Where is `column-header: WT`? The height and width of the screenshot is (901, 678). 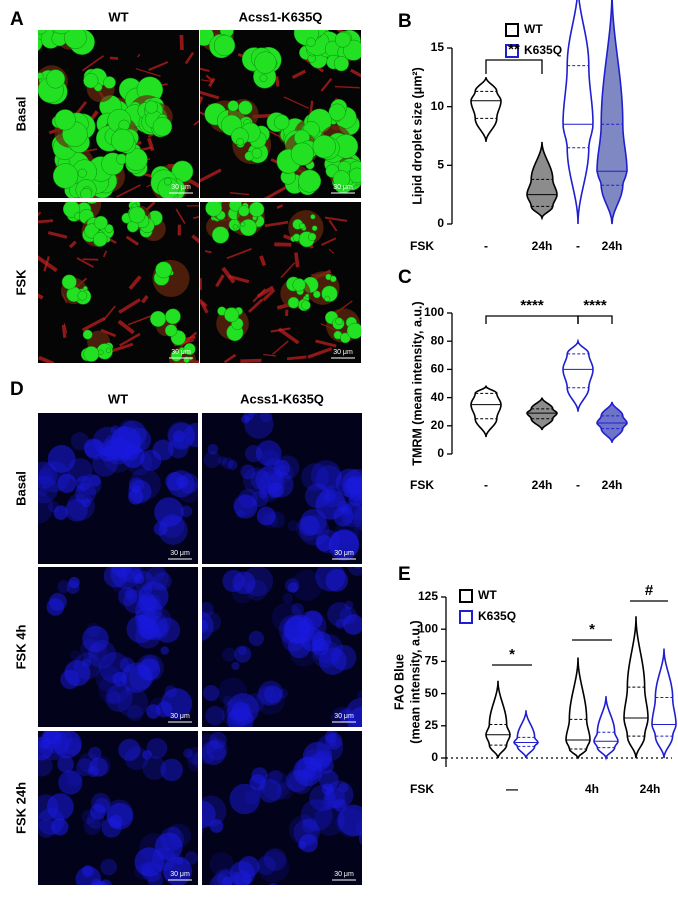
column-header: WT is located at coordinates (118, 398).